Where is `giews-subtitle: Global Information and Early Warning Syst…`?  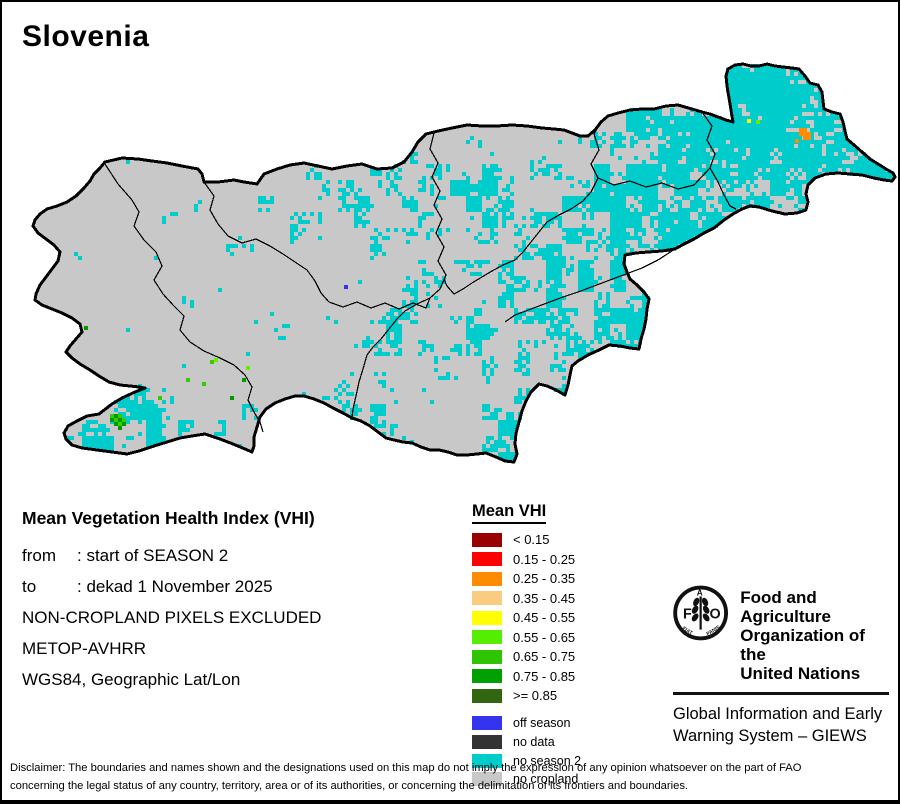
giews-subtitle: Global Information and Early Warning Syst… is located at coordinates (783, 725).